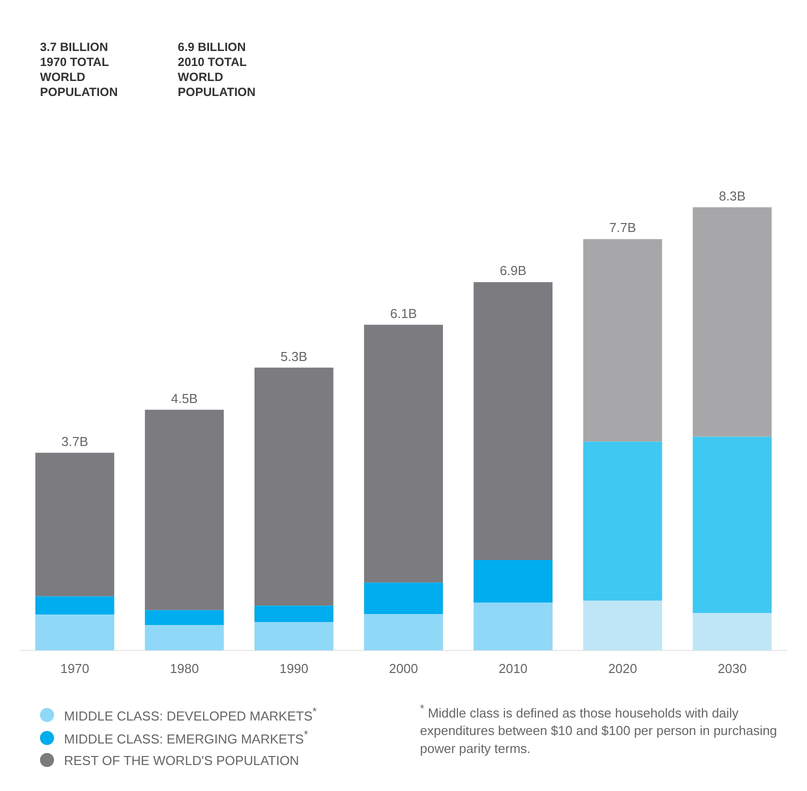 The width and height of the screenshot is (807, 791). Describe the element at coordinates (403, 668) in the screenshot. I see `x-tick-label: 2000` at that location.